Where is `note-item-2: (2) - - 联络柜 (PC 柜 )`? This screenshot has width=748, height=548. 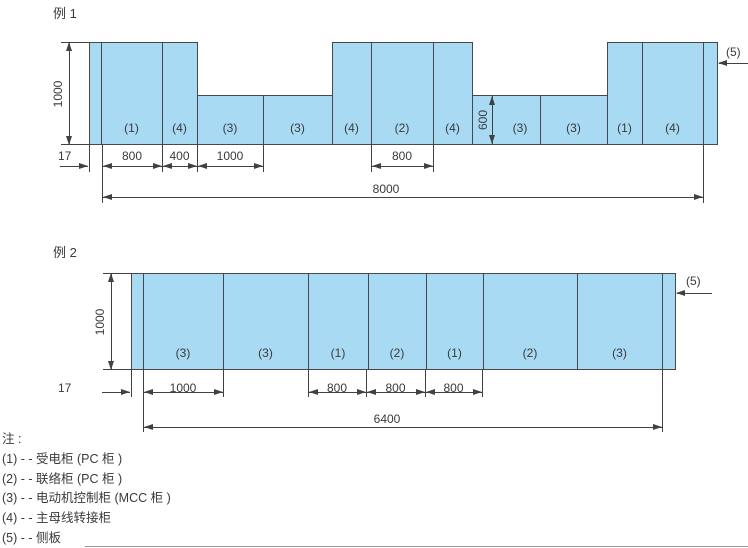
note-item-2: (2) - - 联络柜 (PC 柜 ) is located at coordinates (62, 478).